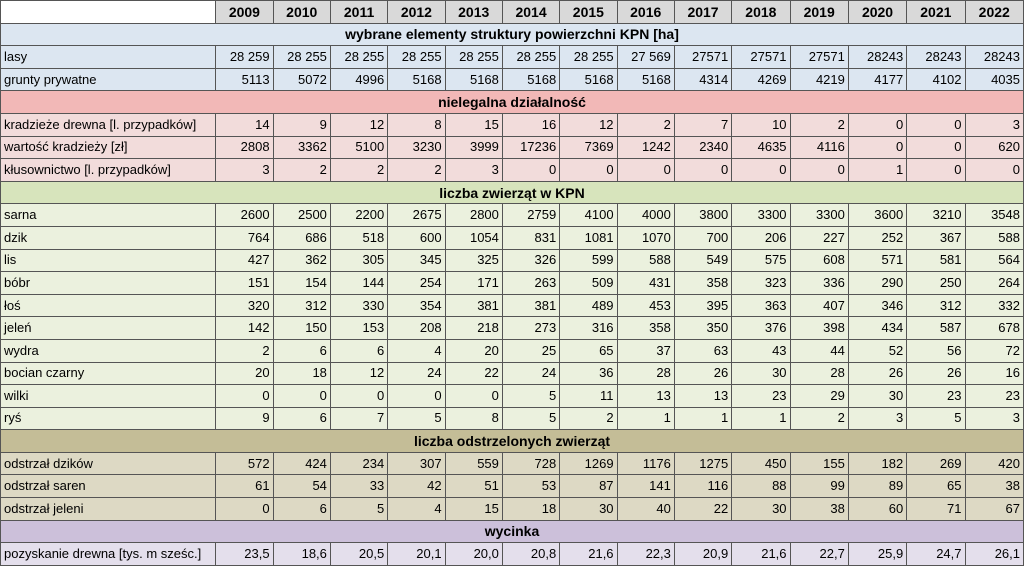  What do you see at coordinates (994, 260) in the screenshot?
I see `value-cell: 564` at bounding box center [994, 260].